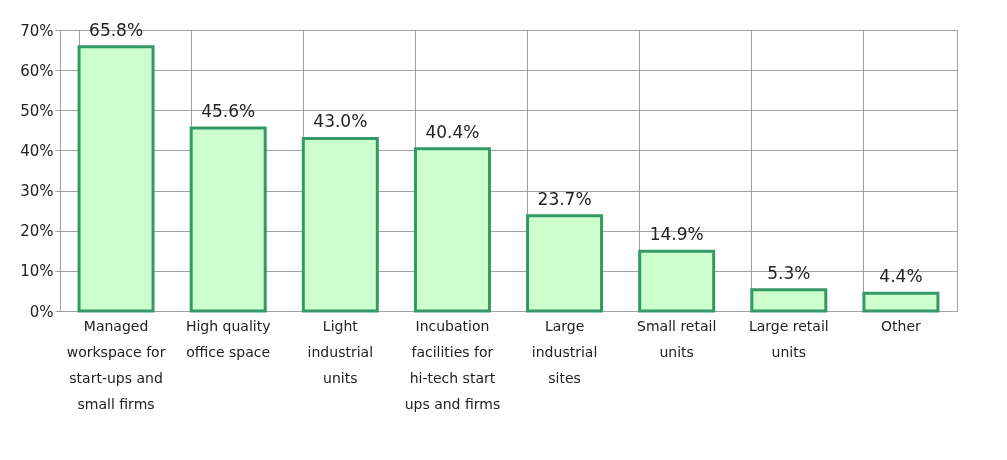  What do you see at coordinates (116, 29) in the screenshot?
I see `data-label: 65.8%` at bounding box center [116, 29].